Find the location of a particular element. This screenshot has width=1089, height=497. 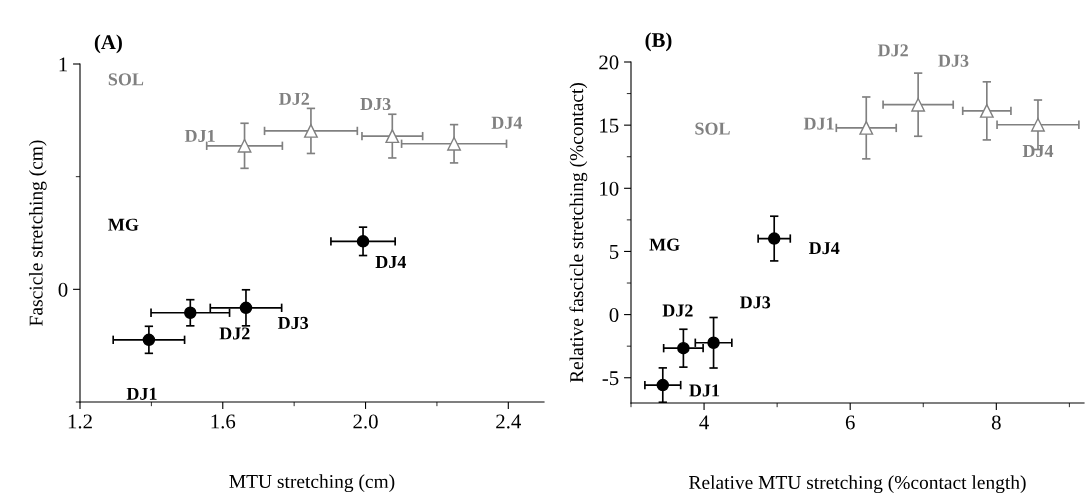

x-tick-label: 4 is located at coordinates (704, 422).